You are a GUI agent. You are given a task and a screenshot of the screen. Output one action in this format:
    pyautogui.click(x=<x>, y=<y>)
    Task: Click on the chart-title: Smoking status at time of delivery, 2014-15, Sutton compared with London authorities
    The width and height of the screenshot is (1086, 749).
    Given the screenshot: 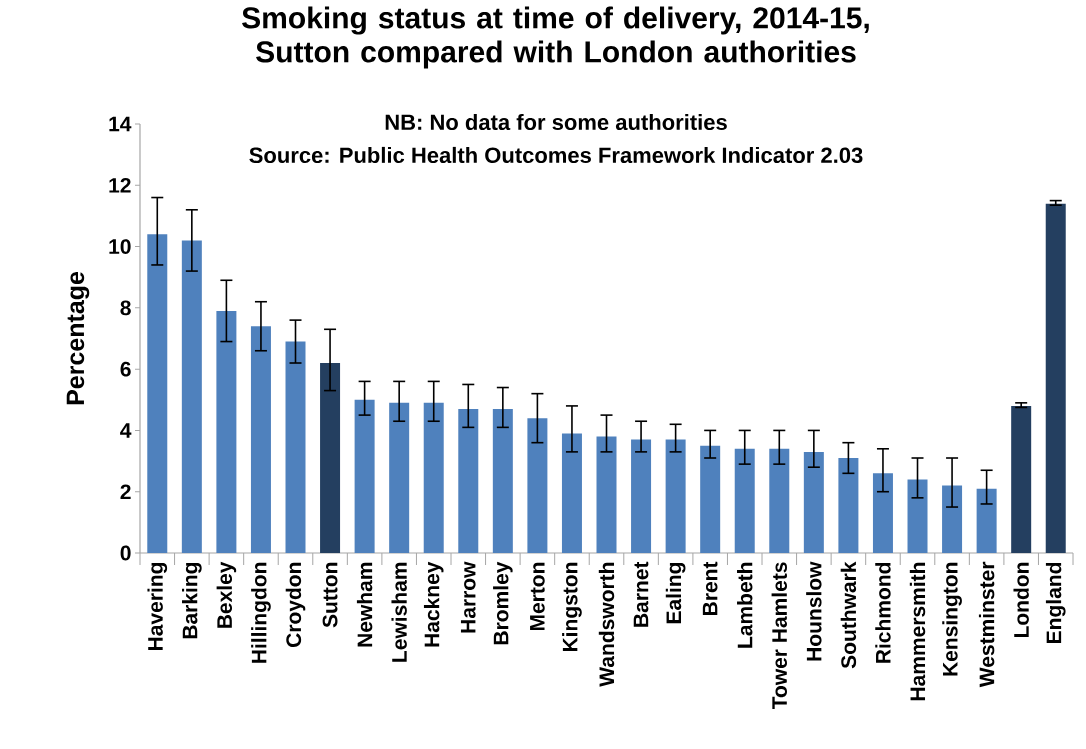 What is the action you would take?
    pyautogui.click(x=555, y=37)
    